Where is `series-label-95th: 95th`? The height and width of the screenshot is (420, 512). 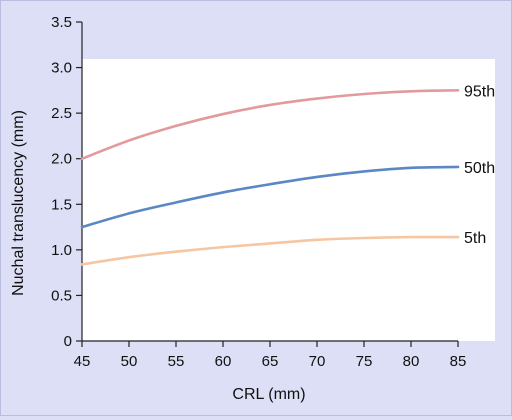
series-label-95th: 95th is located at coordinates (479, 91).